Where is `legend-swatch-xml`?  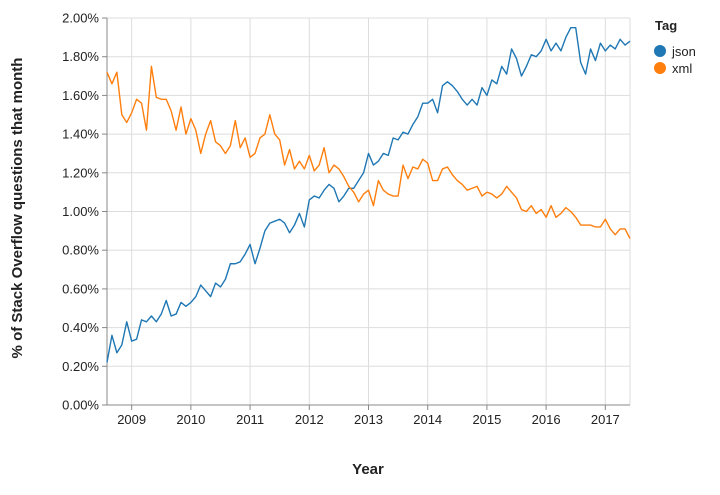
legend-swatch-xml is located at coordinates (660, 68).